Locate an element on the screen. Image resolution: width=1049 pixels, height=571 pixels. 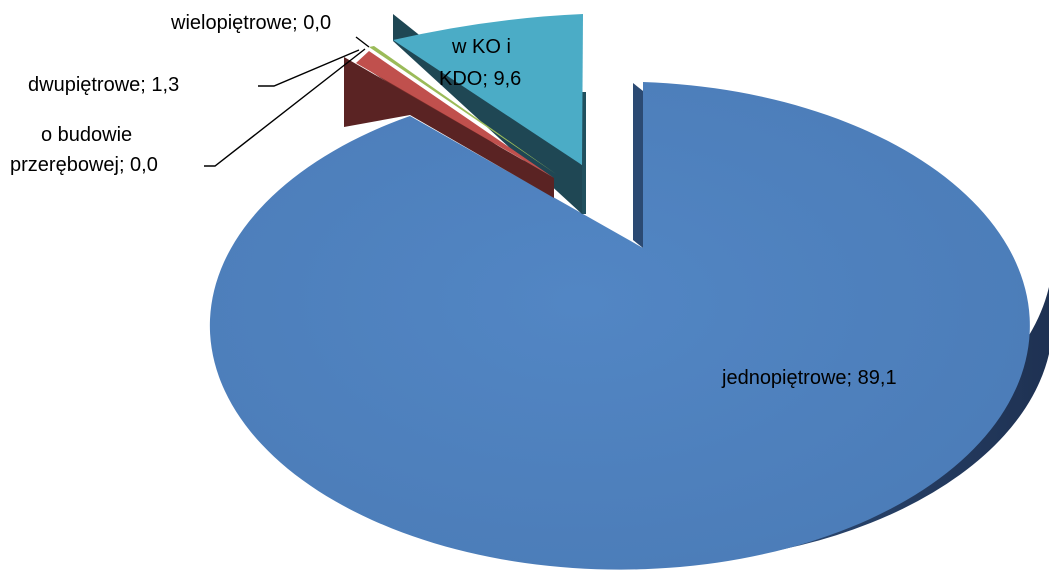
label-w-ko-line1: w KO i is located at coordinates (481, 47).